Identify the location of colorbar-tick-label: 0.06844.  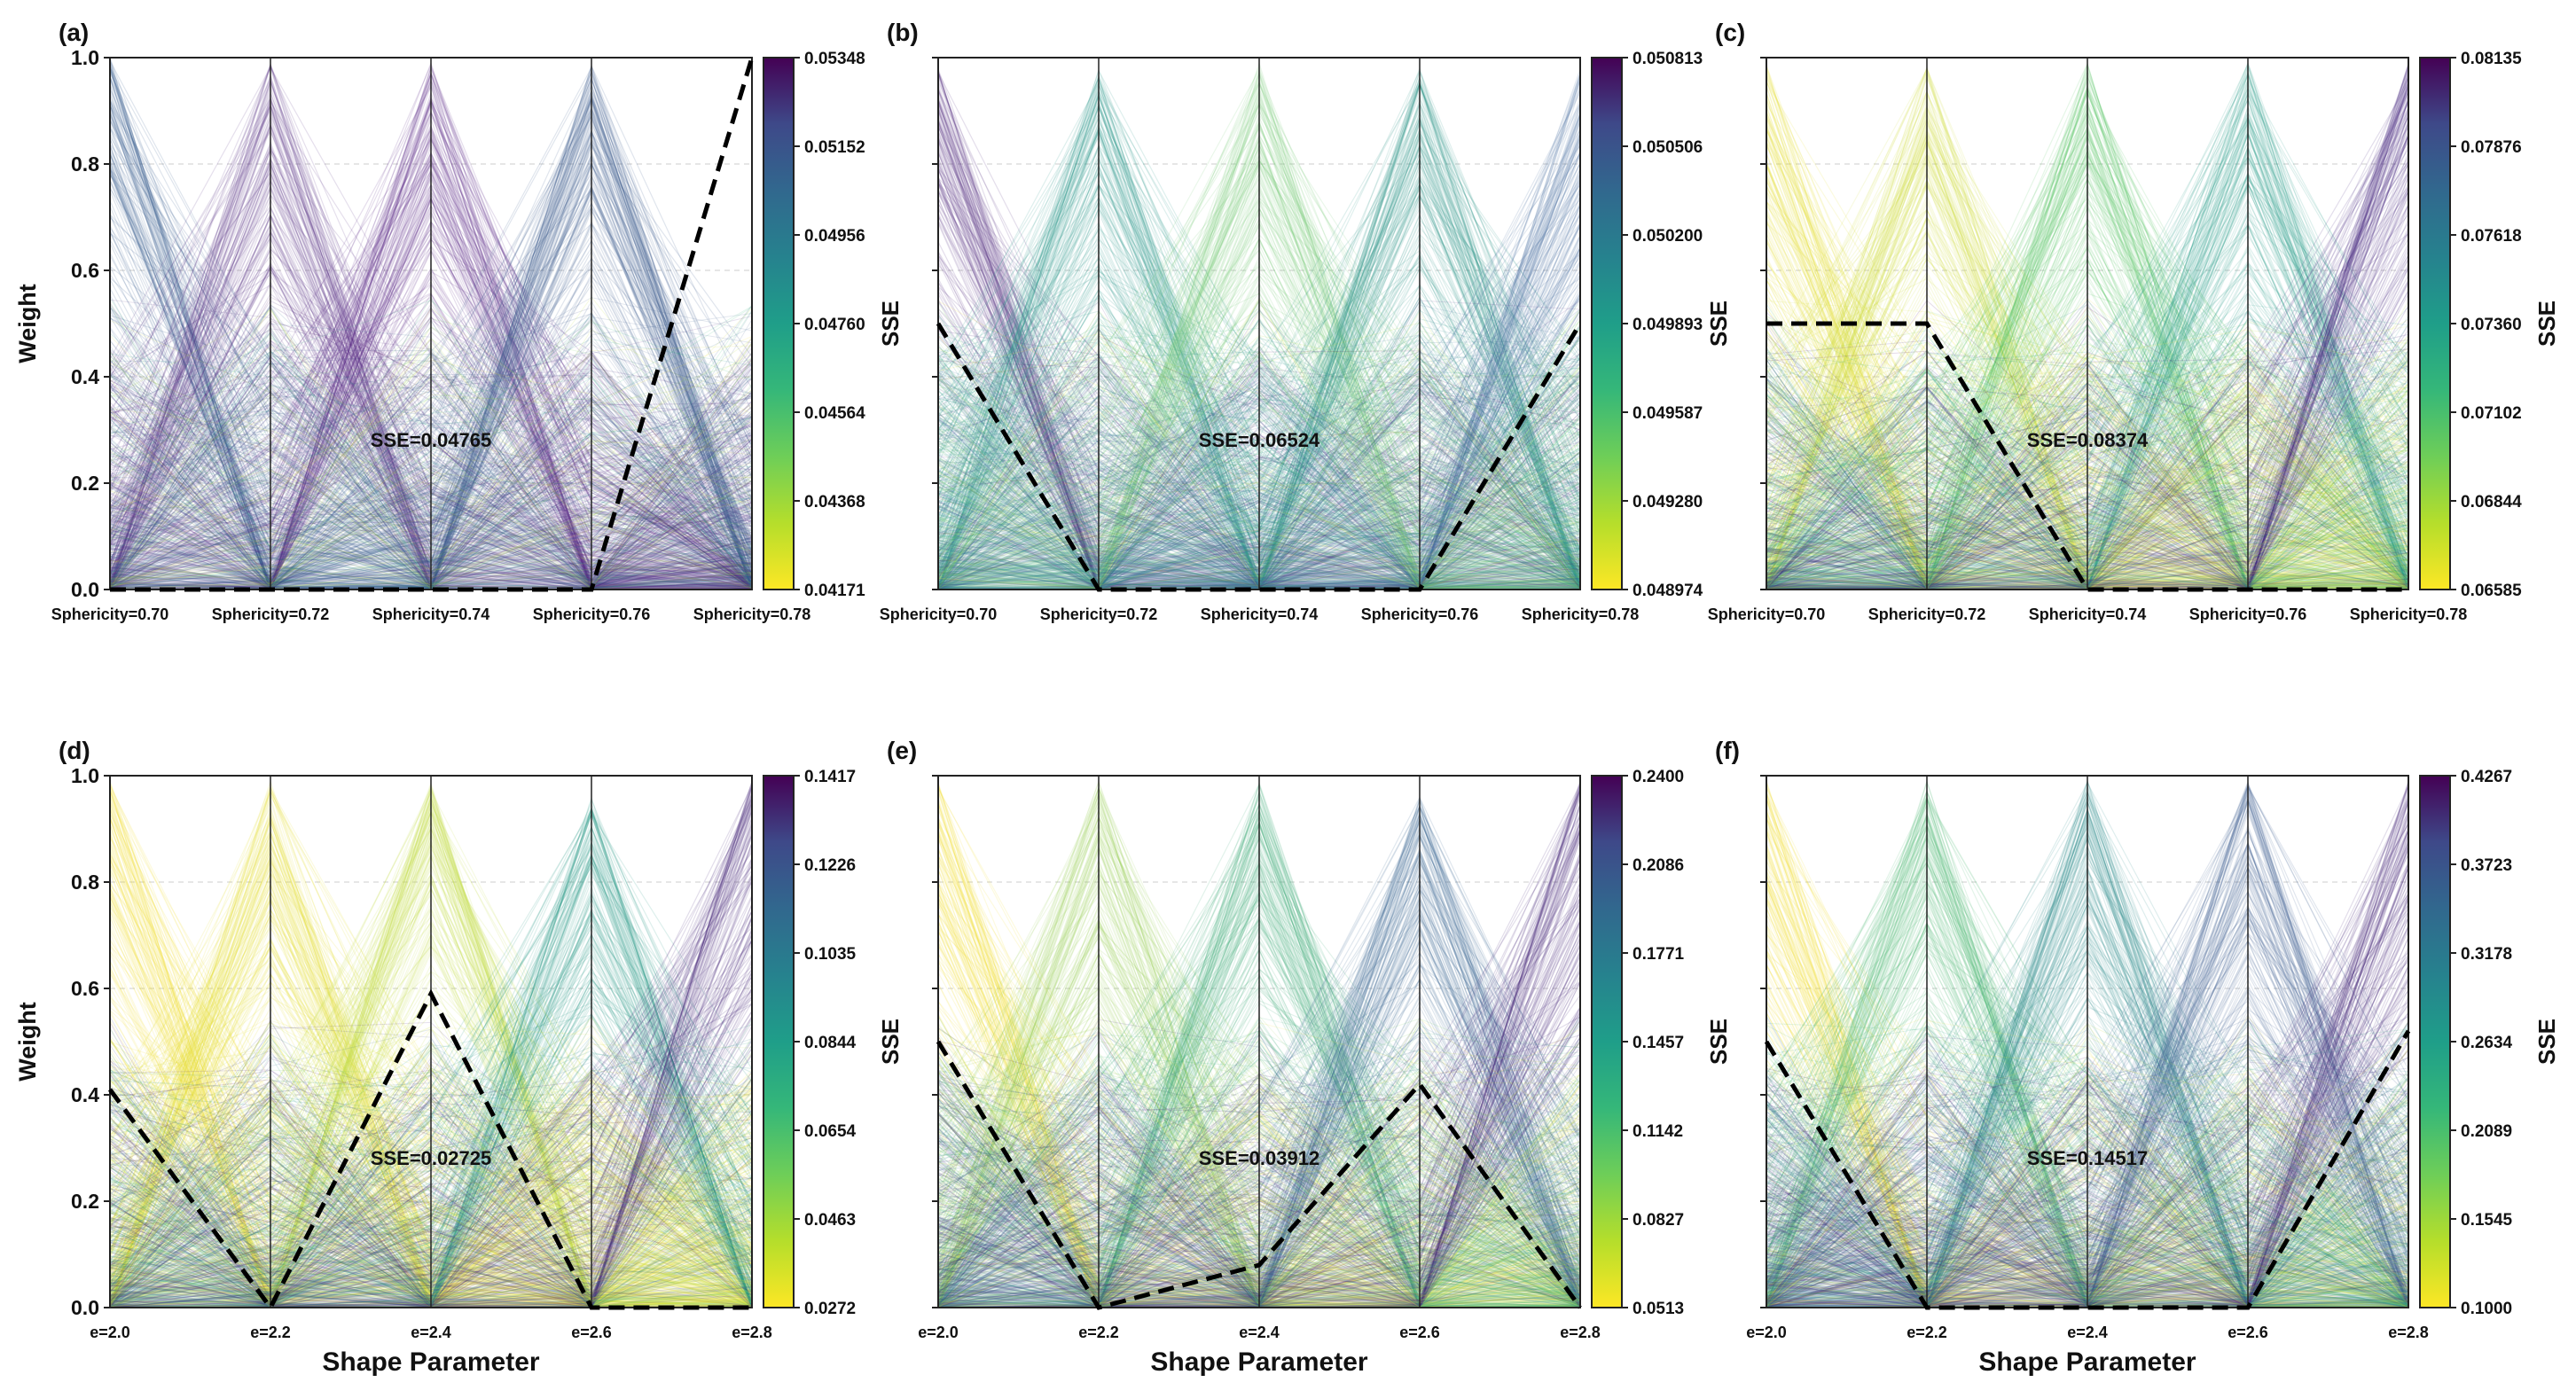
(2491, 502).